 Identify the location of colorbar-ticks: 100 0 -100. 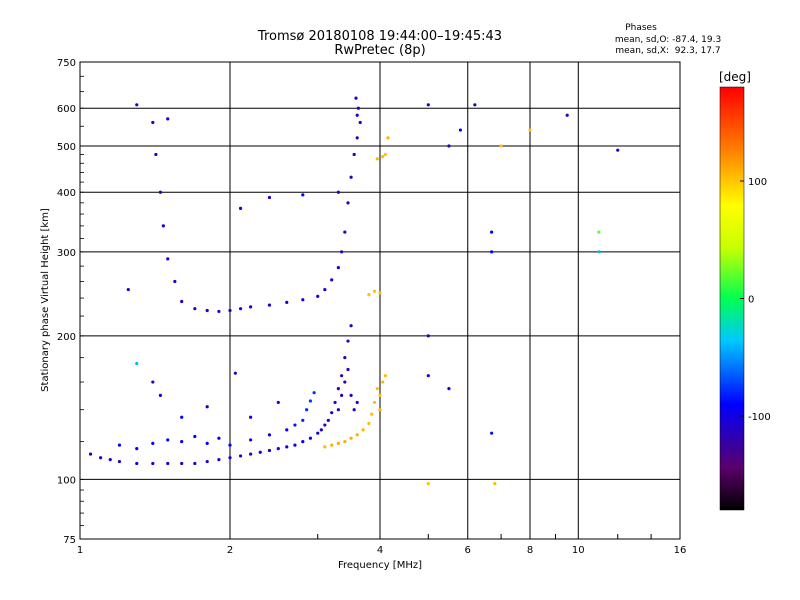
(755, 300).